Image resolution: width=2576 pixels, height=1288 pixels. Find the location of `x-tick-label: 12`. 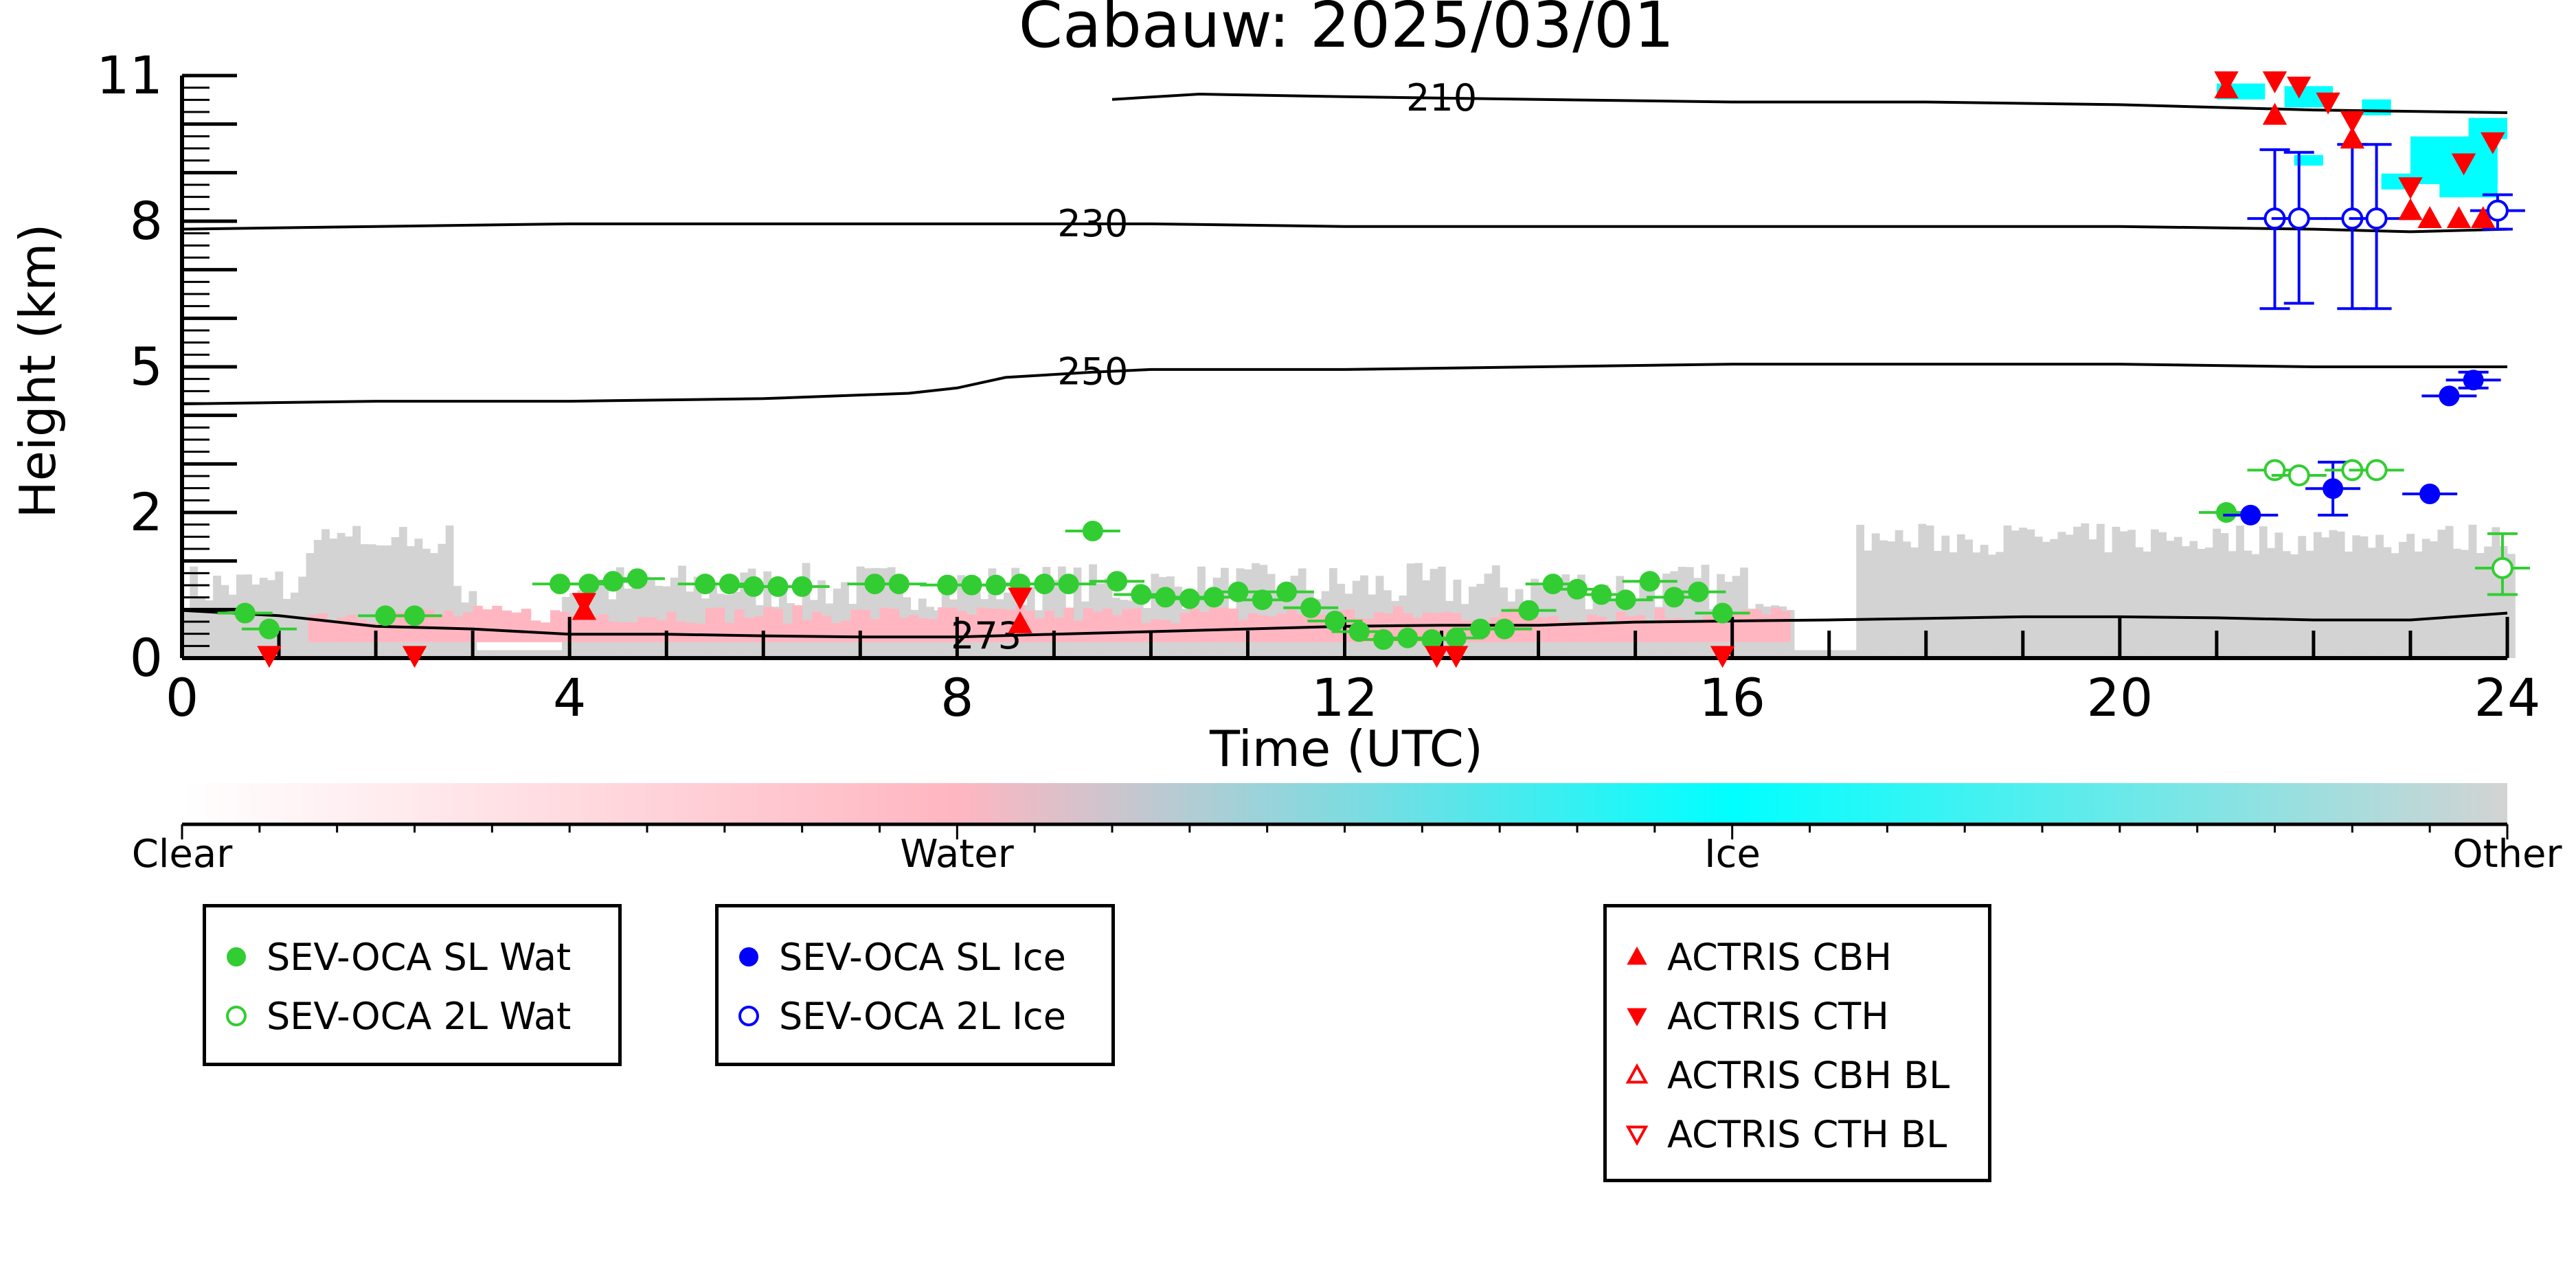

x-tick-label: 12 is located at coordinates (1344, 697).